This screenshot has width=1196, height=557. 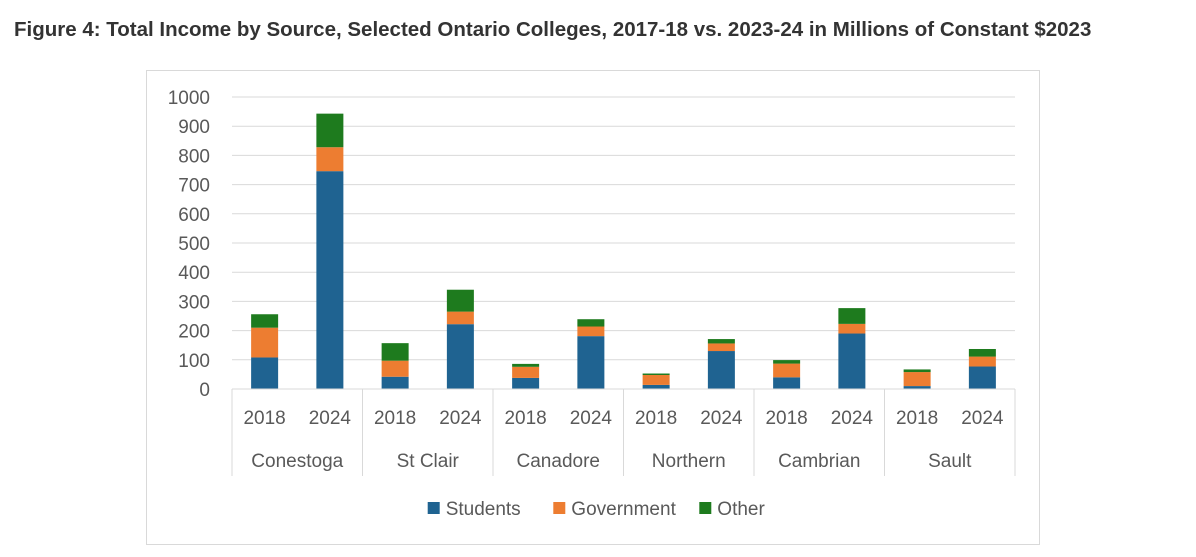 I want to click on legend-label-other: Other, so click(x=741, y=509).